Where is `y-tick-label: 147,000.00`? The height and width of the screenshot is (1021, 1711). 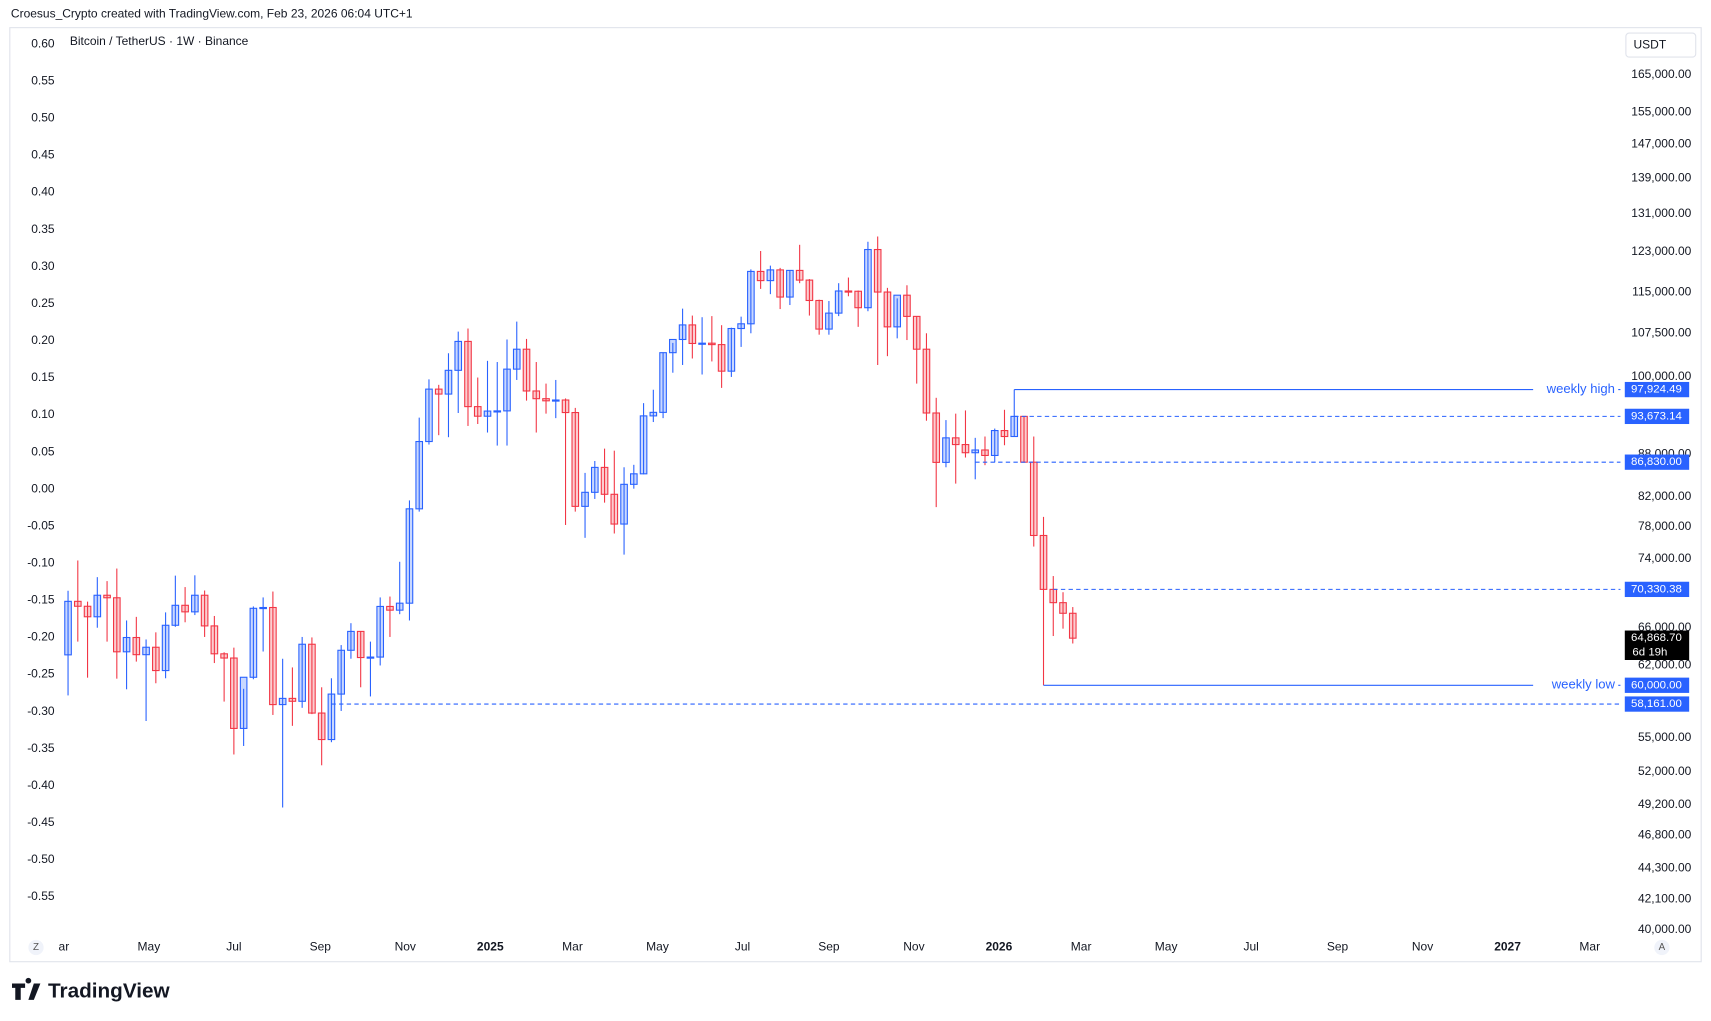 y-tick-label: 147,000.00 is located at coordinates (1661, 144).